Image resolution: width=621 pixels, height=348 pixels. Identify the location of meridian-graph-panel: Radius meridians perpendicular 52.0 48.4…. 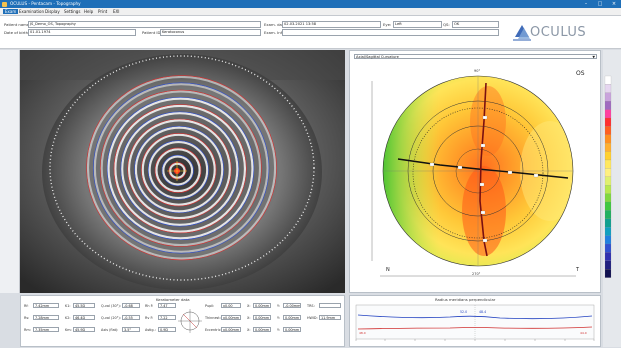
(475, 321).